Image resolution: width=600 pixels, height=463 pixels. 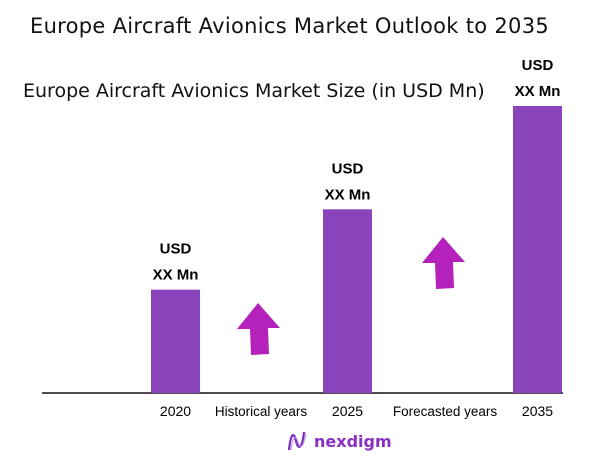 What do you see at coordinates (175, 411) in the screenshot?
I see `x-tick-label-2020: 2020` at bounding box center [175, 411].